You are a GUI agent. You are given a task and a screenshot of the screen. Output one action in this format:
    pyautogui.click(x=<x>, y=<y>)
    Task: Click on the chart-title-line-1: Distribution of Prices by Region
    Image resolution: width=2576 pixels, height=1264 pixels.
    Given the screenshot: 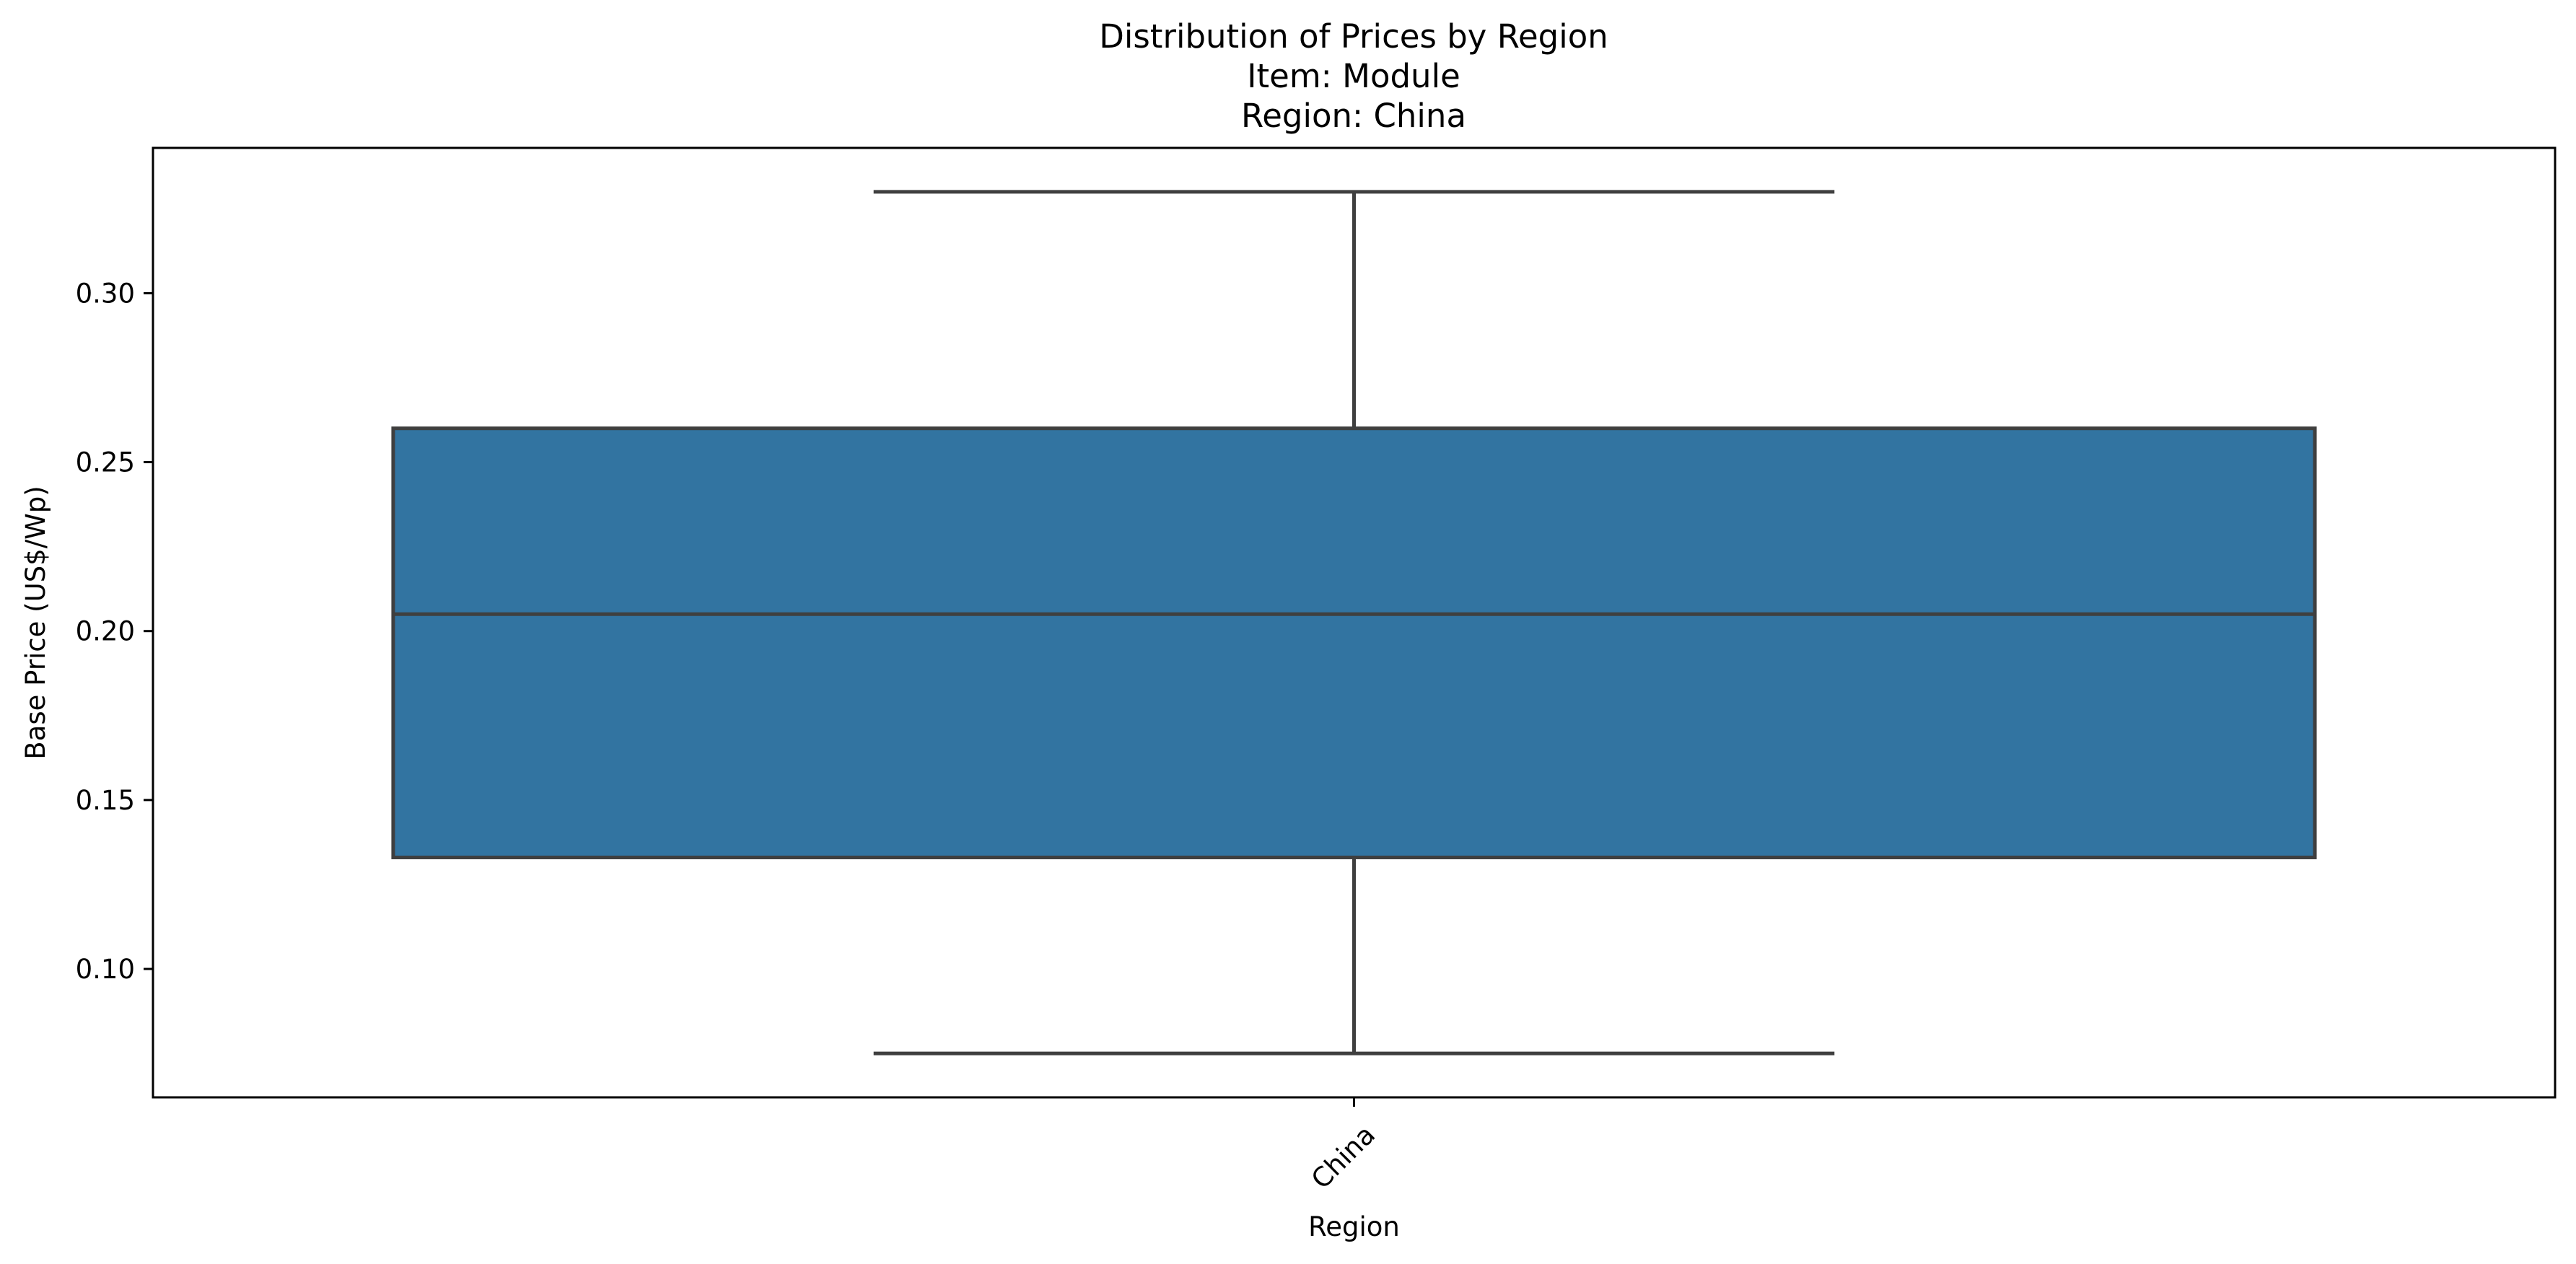 What is the action you would take?
    pyautogui.click(x=1353, y=36)
    